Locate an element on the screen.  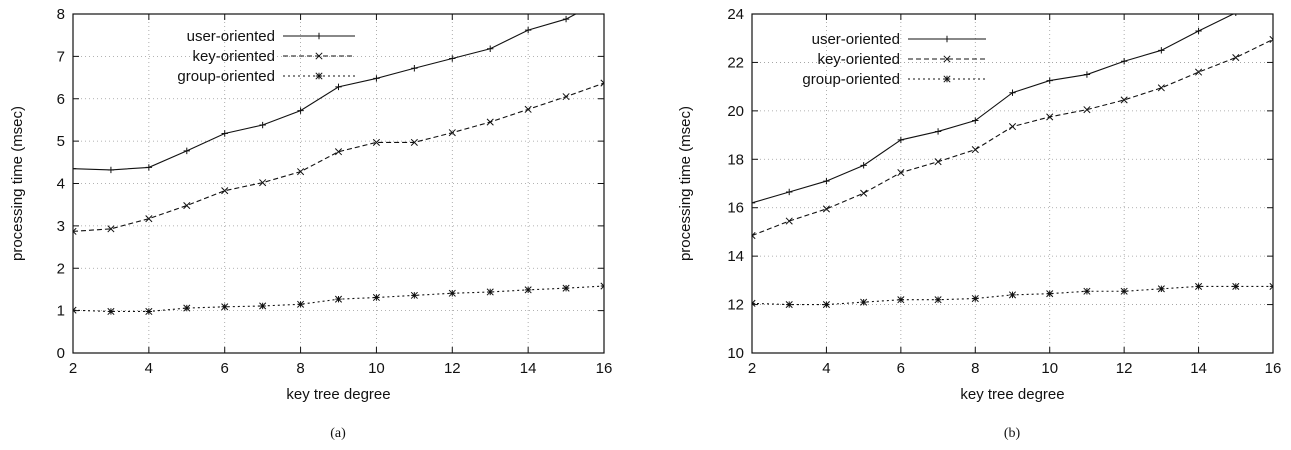
chart-b-x-tick-label: 4 is located at coordinates (826, 368).